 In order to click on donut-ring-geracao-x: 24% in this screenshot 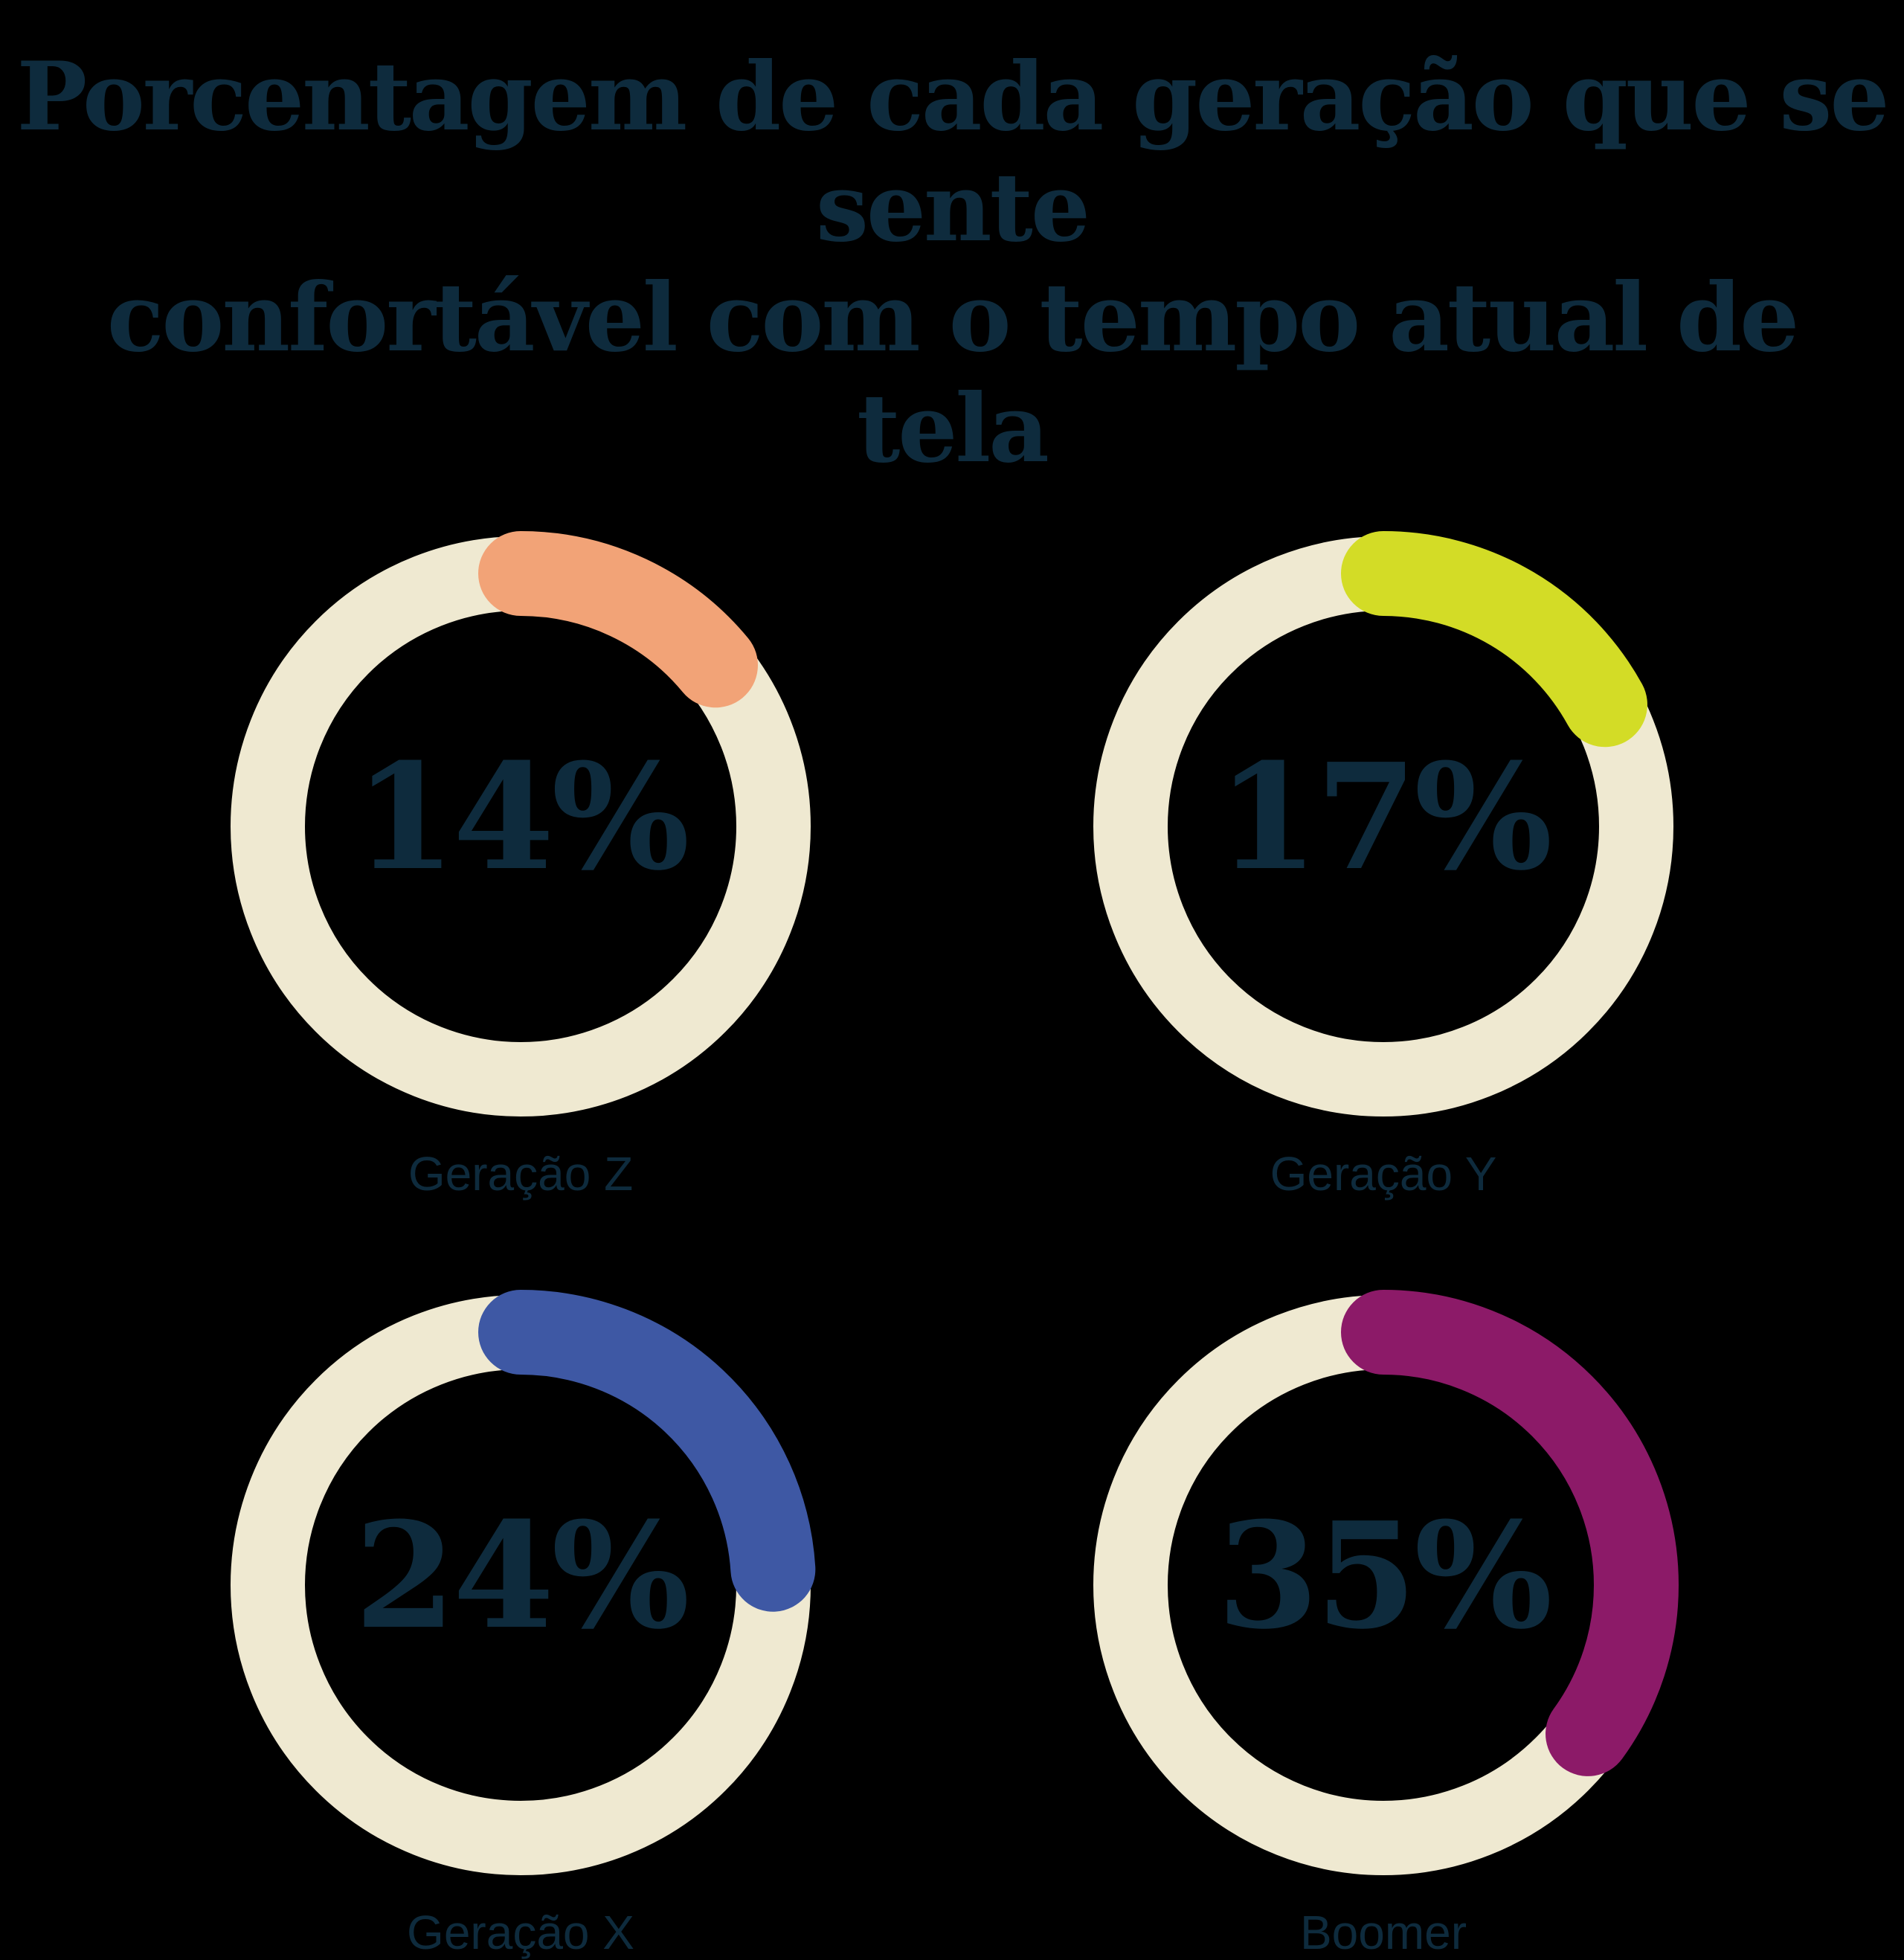, I will do `click(521, 1584)`.